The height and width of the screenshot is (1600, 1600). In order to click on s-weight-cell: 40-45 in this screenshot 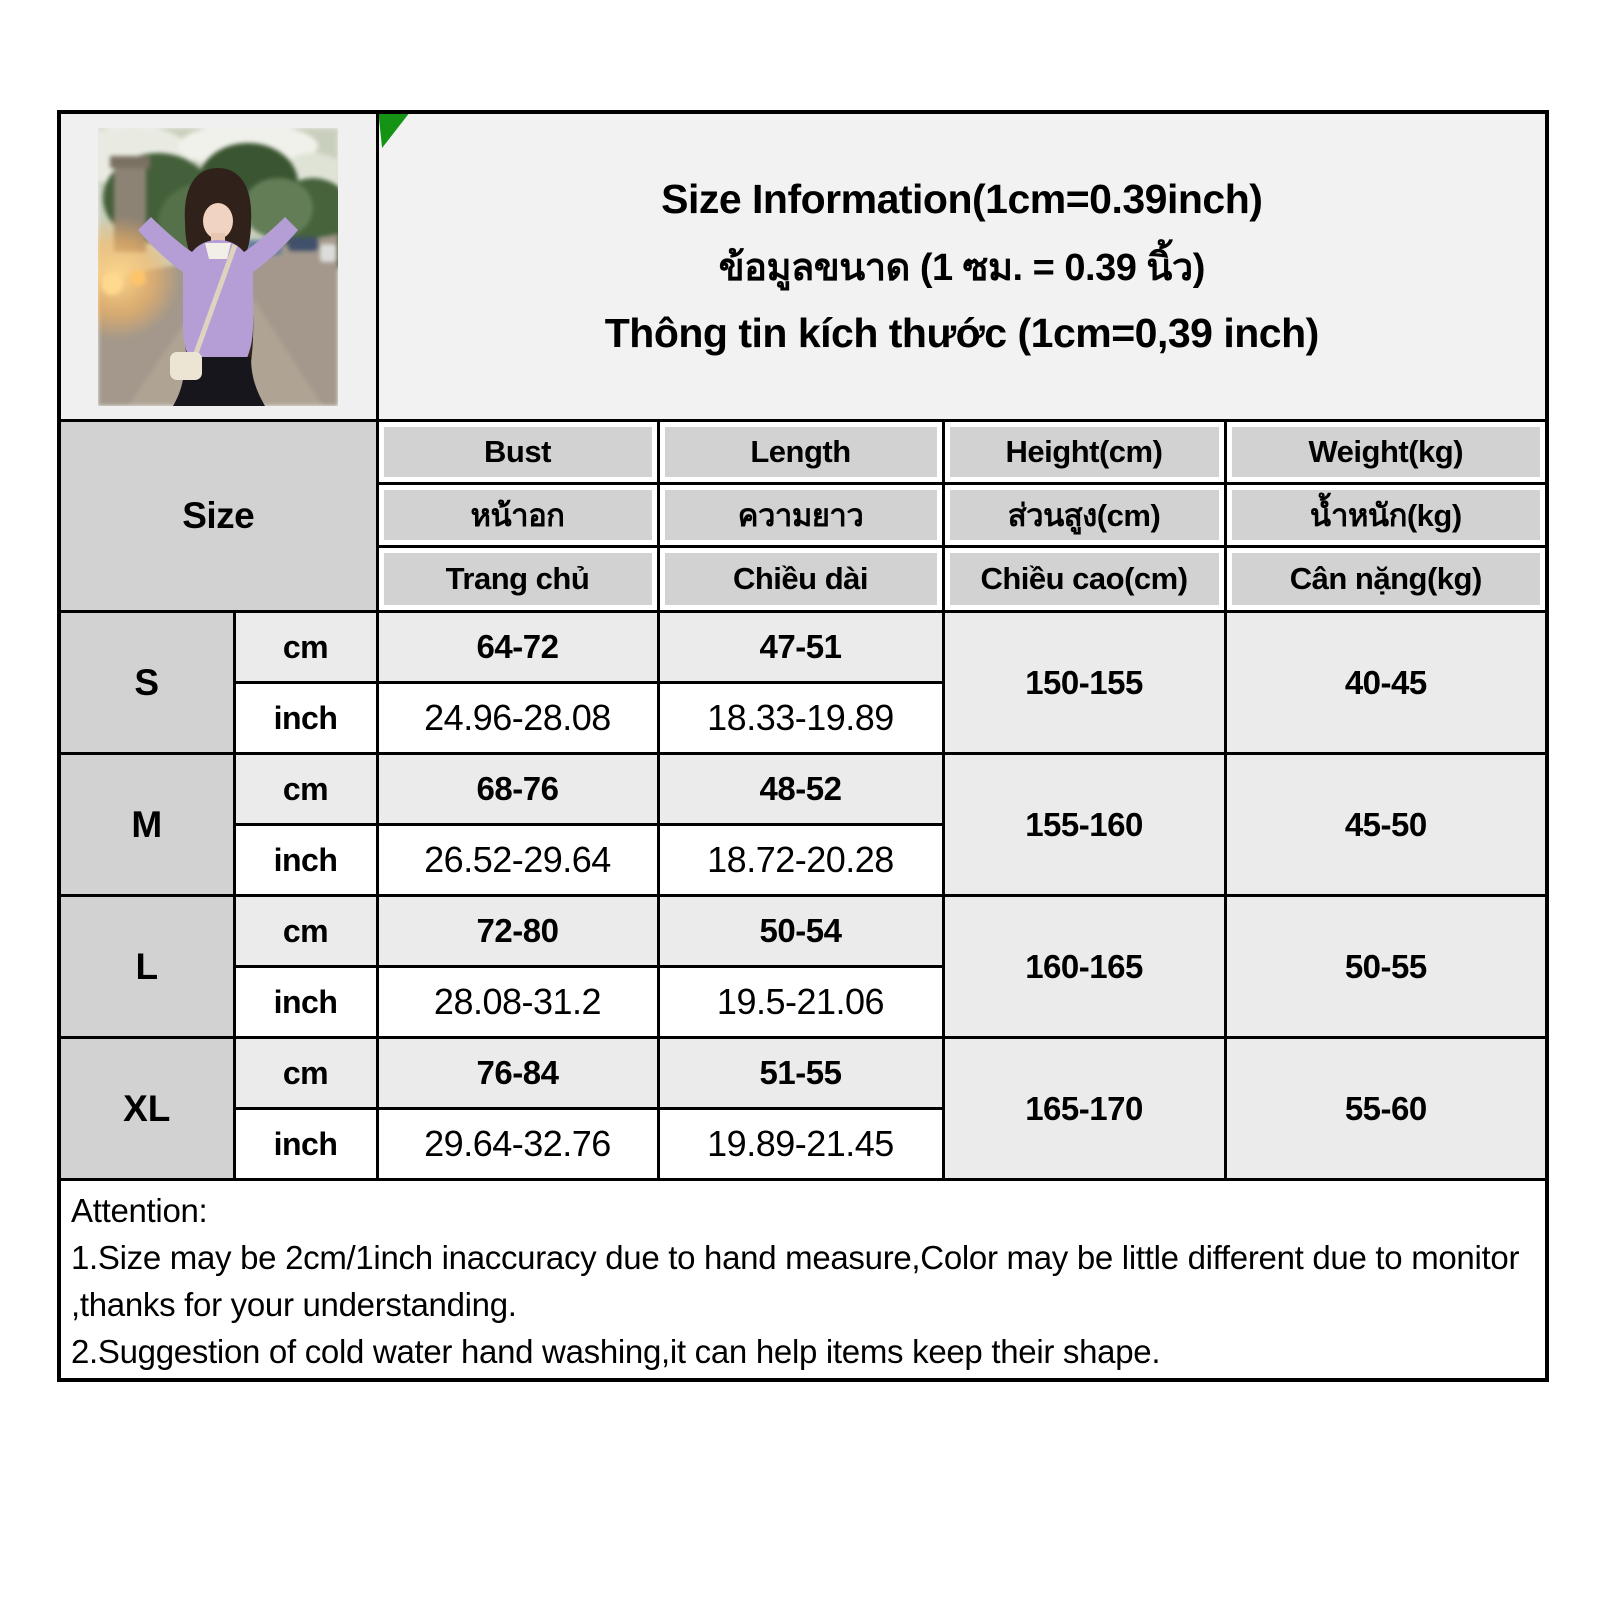, I will do `click(1386, 682)`.